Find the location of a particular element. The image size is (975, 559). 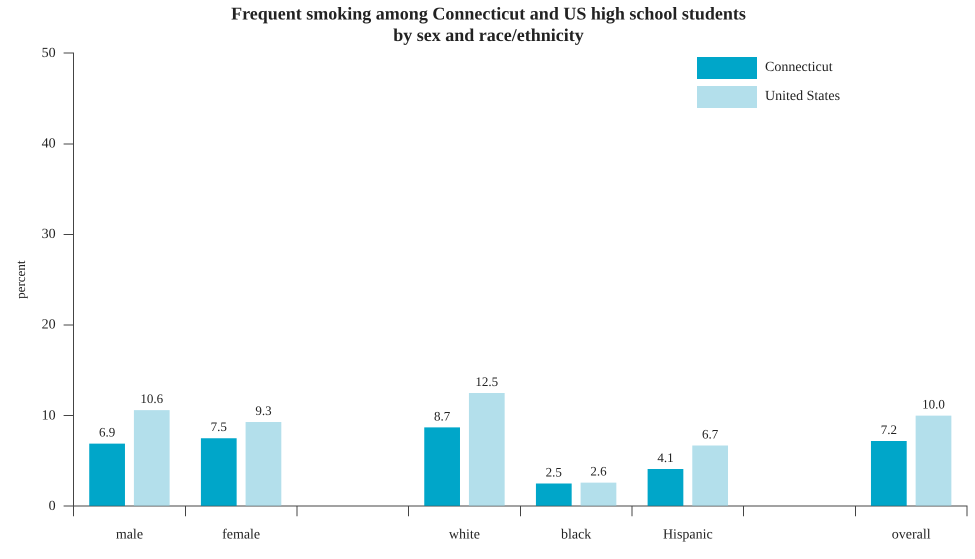

text: 12.5 is located at coordinates (486, 381).